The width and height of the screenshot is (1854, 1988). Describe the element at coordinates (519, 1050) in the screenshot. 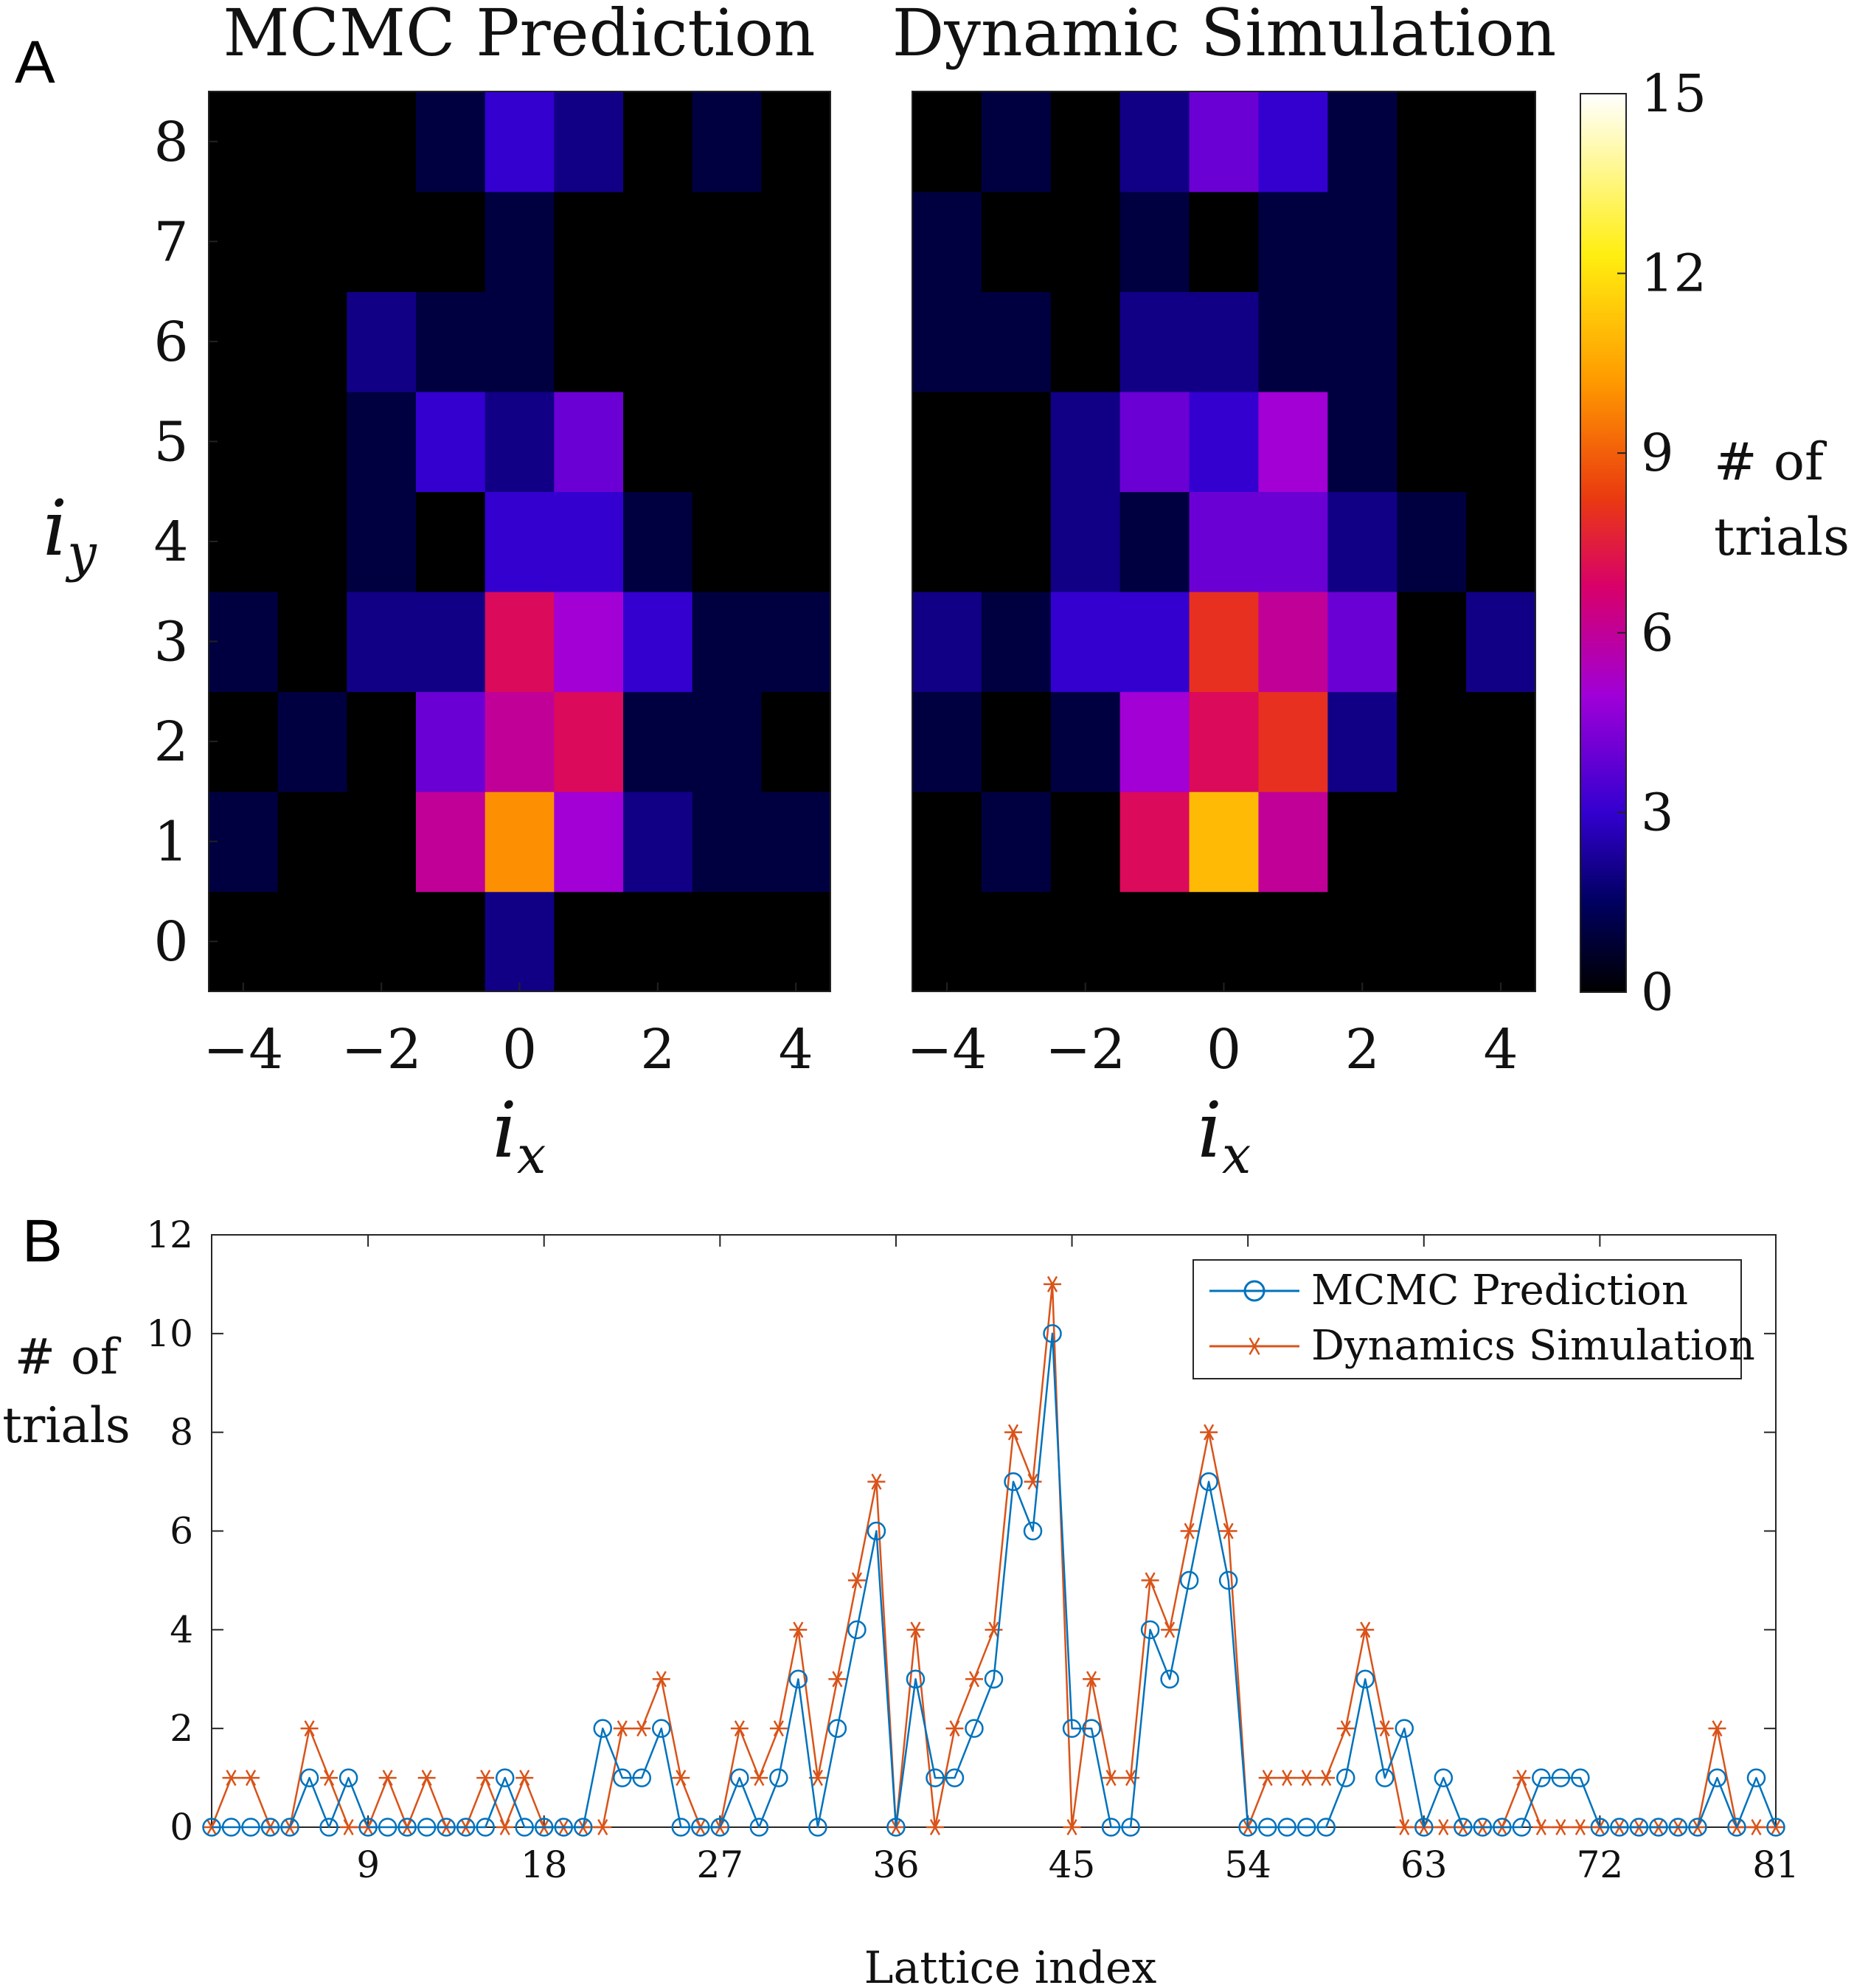

I see `x-tick-label: 0` at that location.